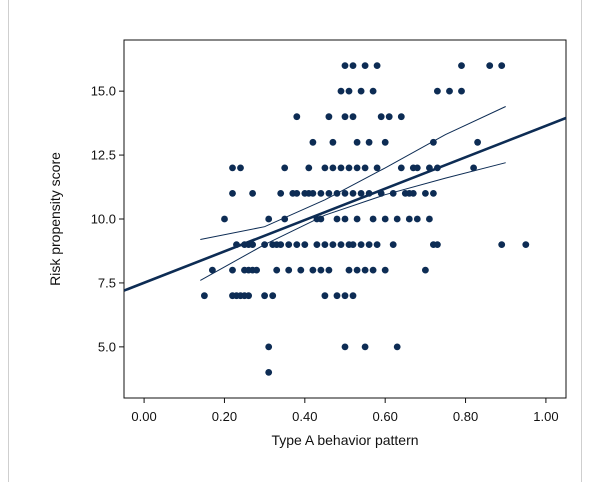 Image resolution: width=594 pixels, height=484 pixels. What do you see at coordinates (55, 219) in the screenshot?
I see `y-axis-title: Risk propensity score` at bounding box center [55, 219].